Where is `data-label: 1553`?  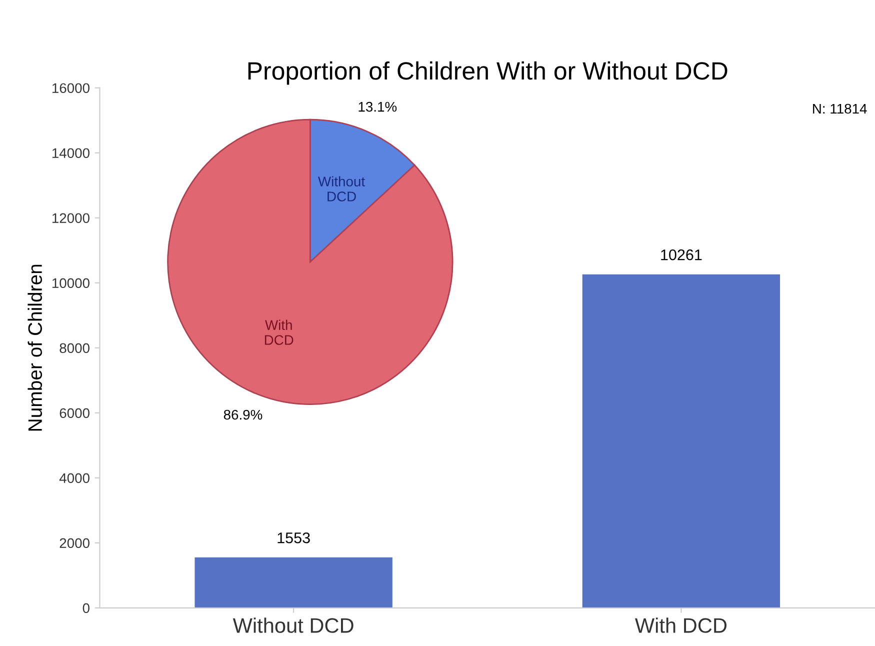 data-label: 1553 is located at coordinates (294, 538).